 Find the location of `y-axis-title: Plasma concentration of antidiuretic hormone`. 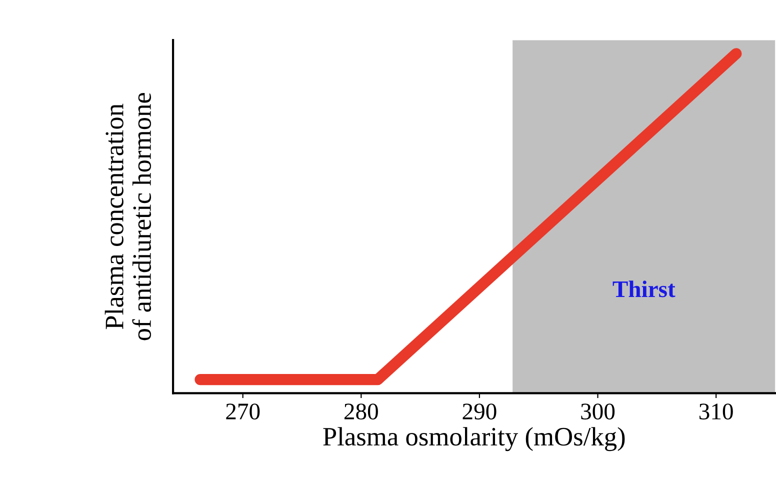

y-axis-title: Plasma concentration of antidiuretic hormone is located at coordinates (128, 216).